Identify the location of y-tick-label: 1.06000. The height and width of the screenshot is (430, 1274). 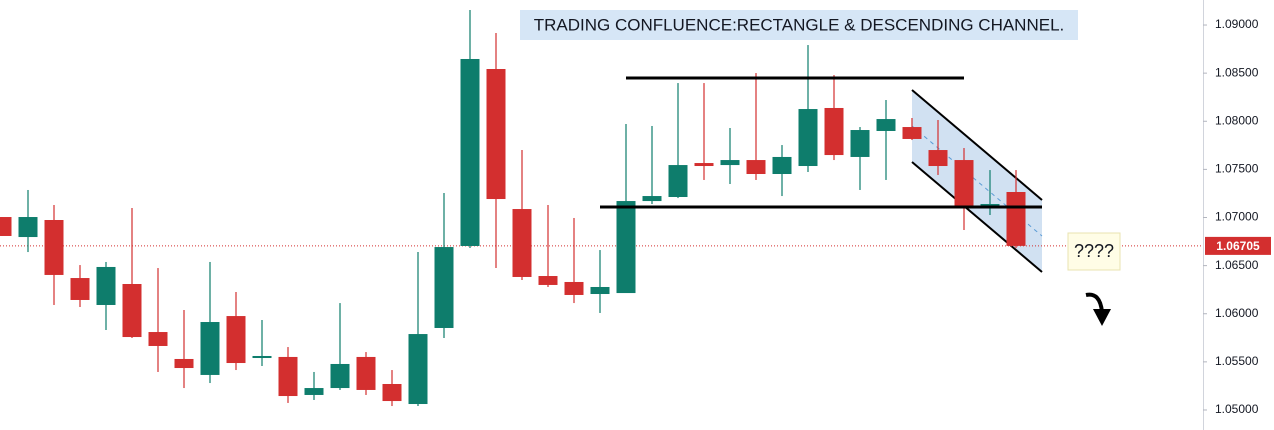
(1237, 313).